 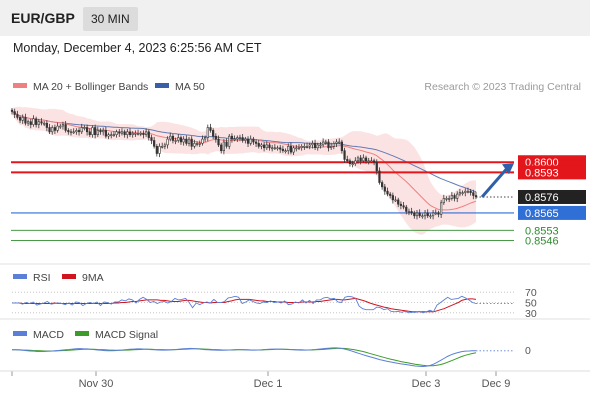 What do you see at coordinates (495, 182) in the screenshot?
I see `forecast-arrow` at bounding box center [495, 182].